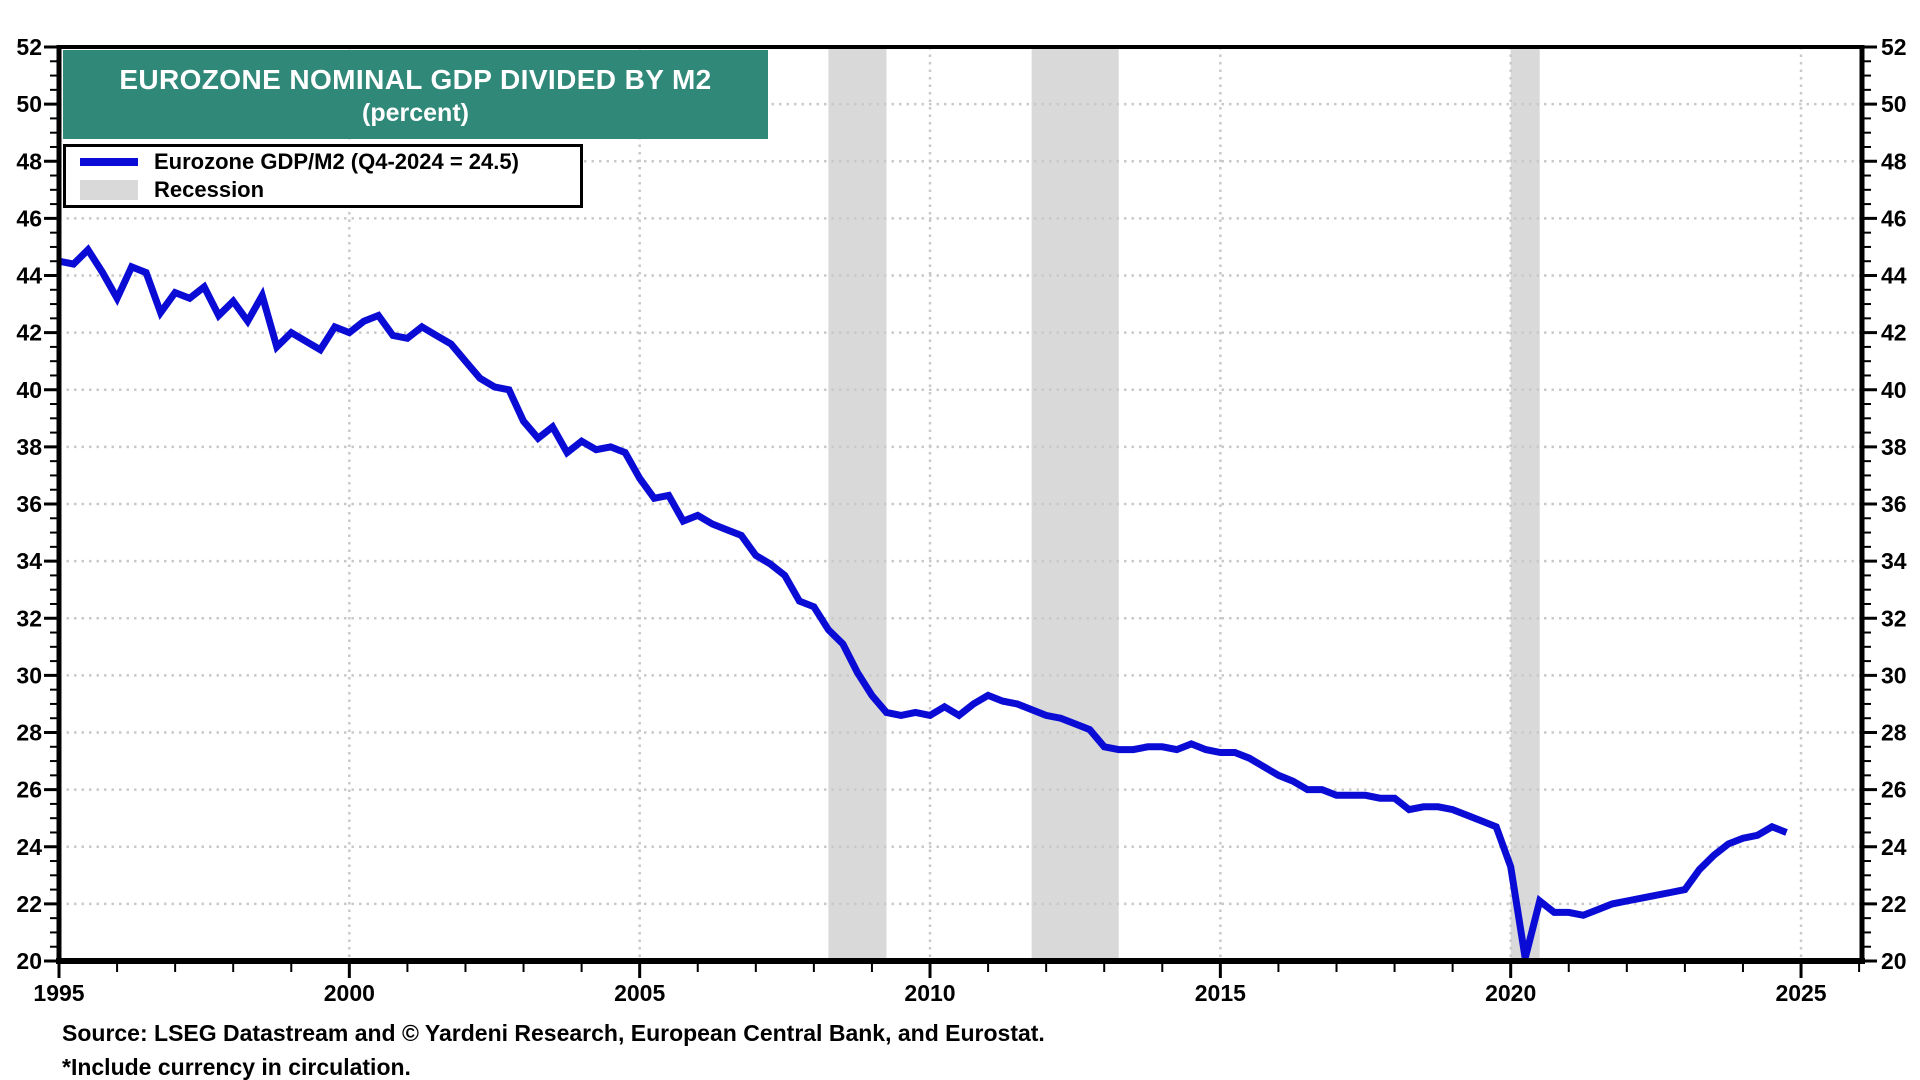  Describe the element at coordinates (1894, 790) in the screenshot. I see `y-axis-label-right: 26` at that location.